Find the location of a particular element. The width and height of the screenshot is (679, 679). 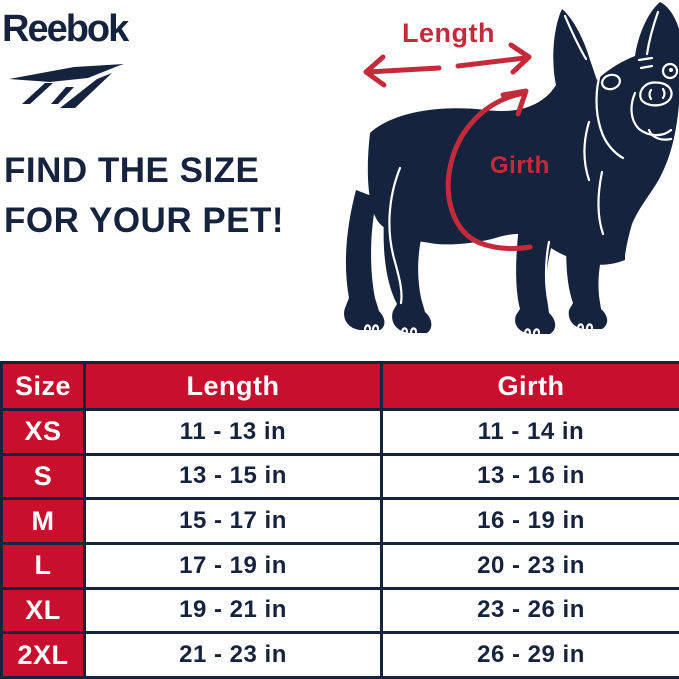

size-cell: XL is located at coordinates (43, 610).